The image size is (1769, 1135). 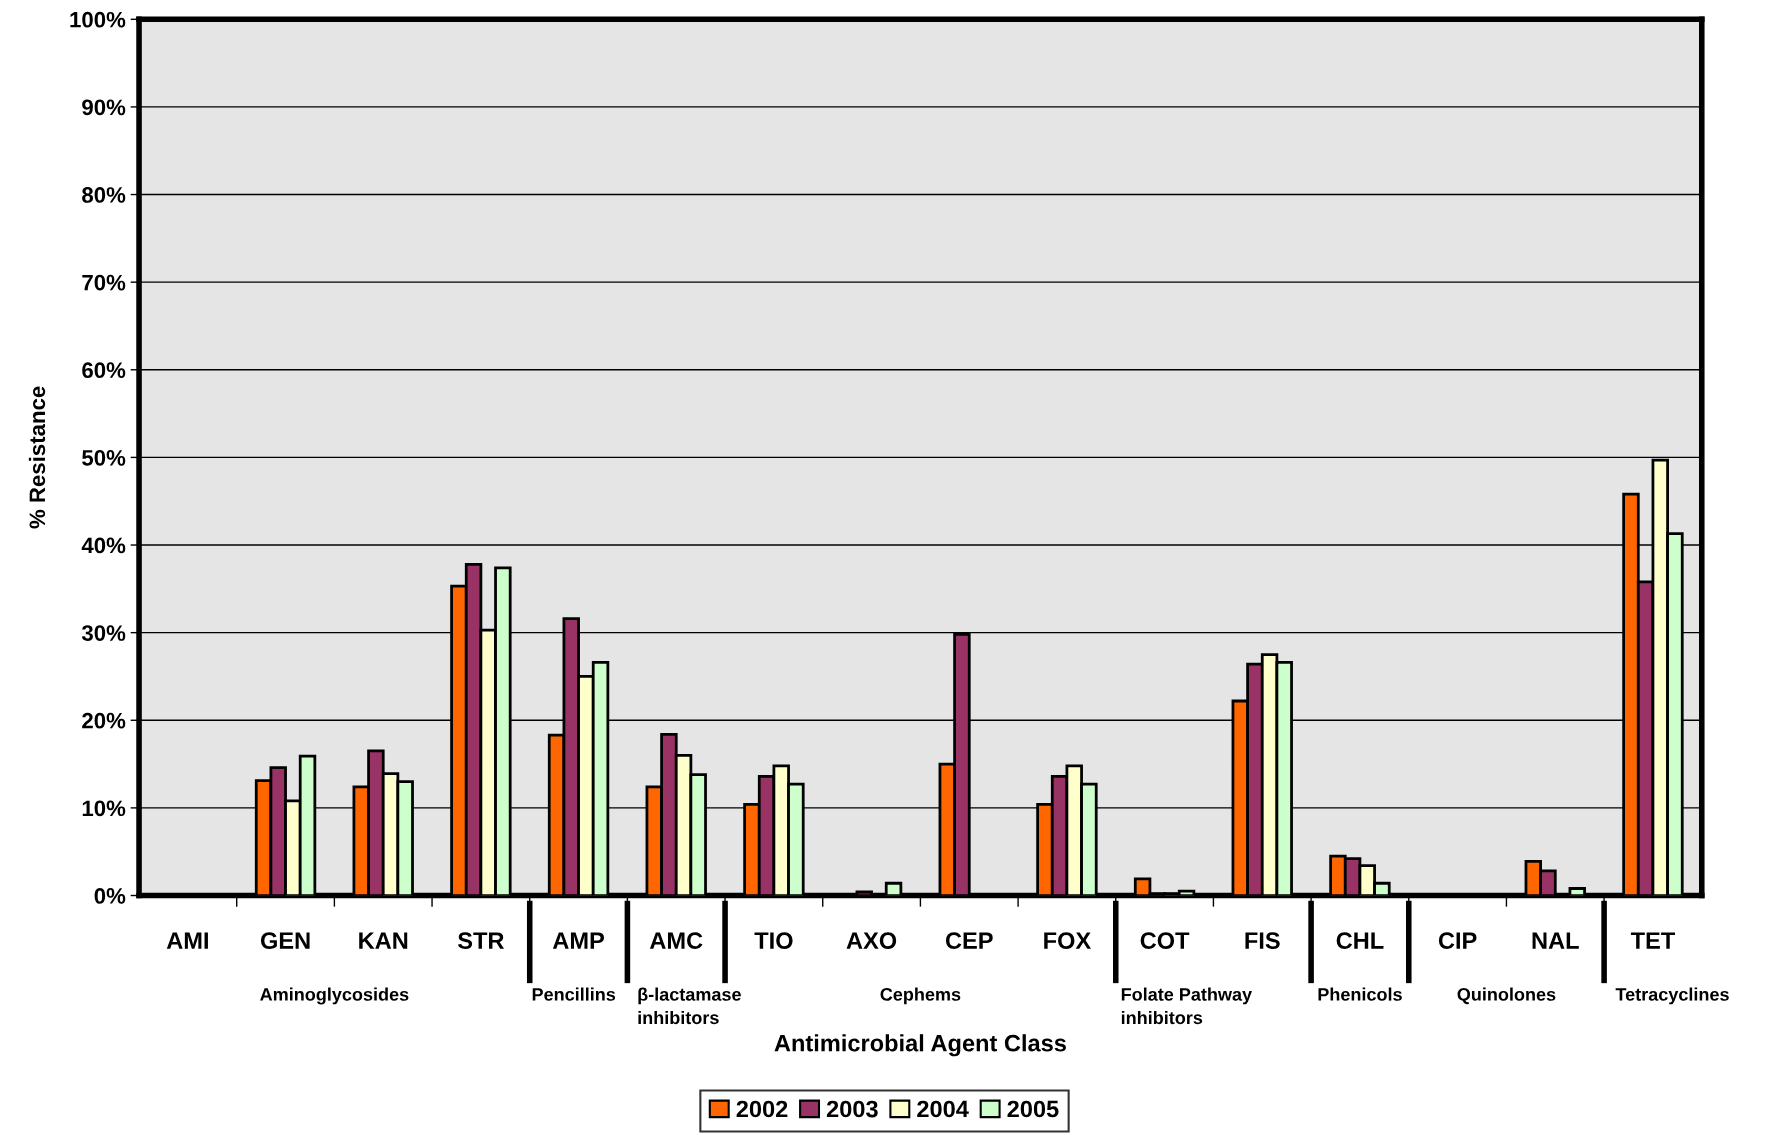 I want to click on x-tick-label: CEP, so click(x=969, y=940).